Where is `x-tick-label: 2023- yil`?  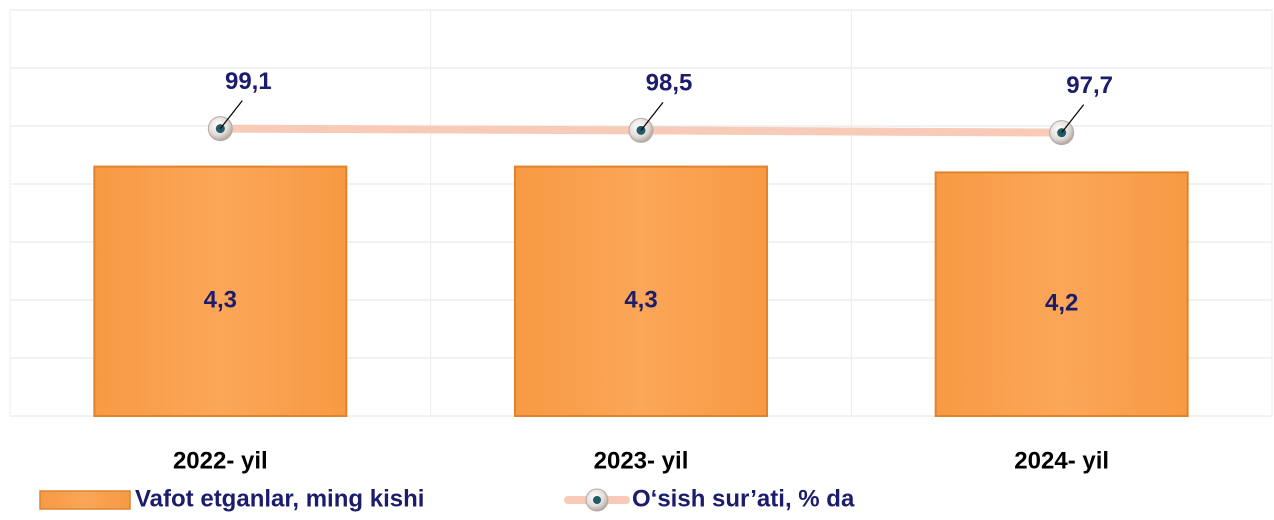 x-tick-label: 2023- yil is located at coordinates (641, 460).